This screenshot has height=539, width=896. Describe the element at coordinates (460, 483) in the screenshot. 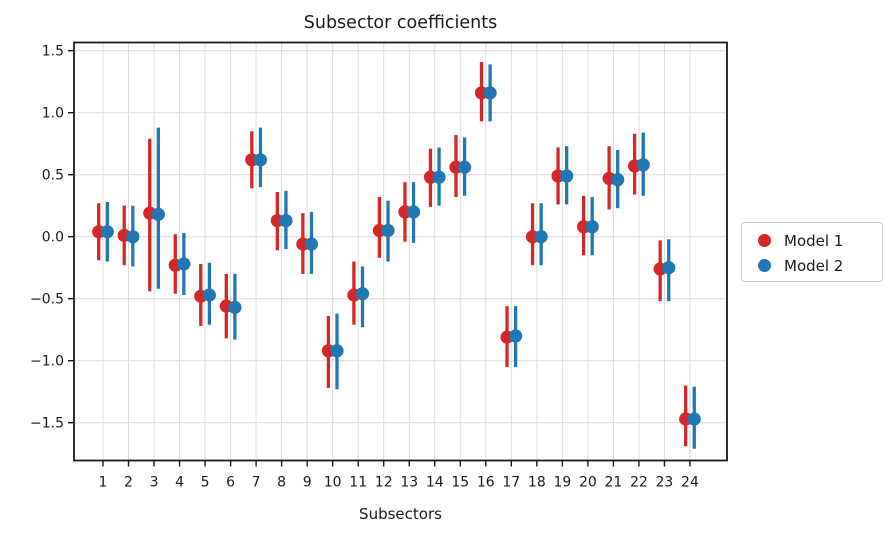

I see `x-tick-label: 15` at that location.